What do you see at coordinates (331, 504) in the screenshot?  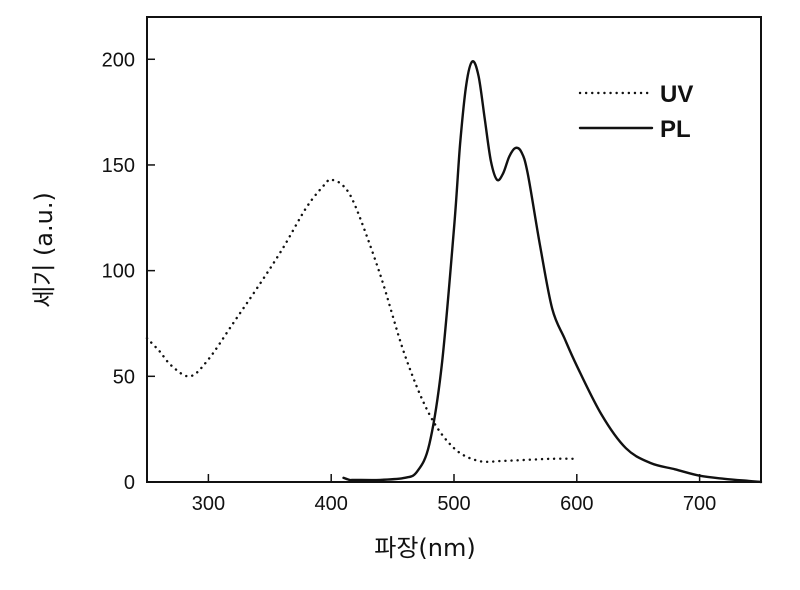 I see `x-tick-label: 400` at bounding box center [331, 504].